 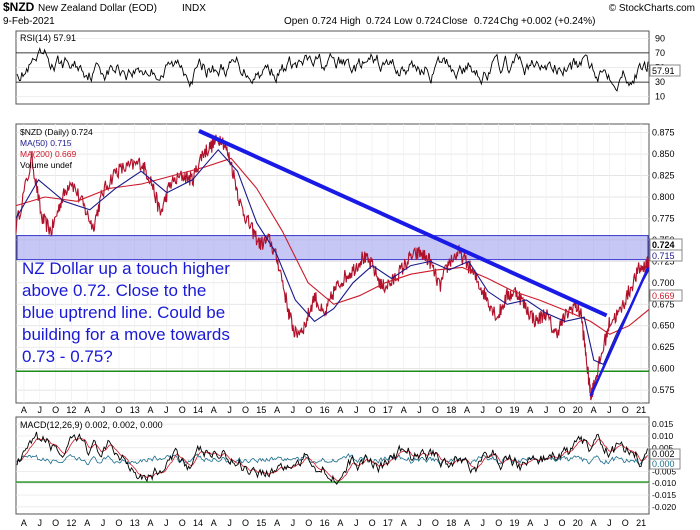 What do you see at coordinates (663, 369) in the screenshot?
I see `price-ytick-label: 0.600` at bounding box center [663, 369].